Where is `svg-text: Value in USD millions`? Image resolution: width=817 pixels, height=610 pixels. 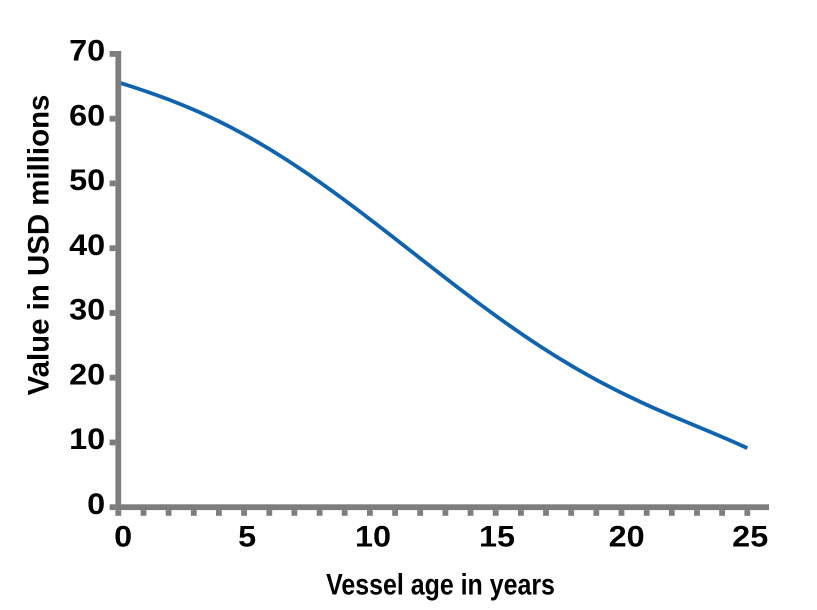 svg-text: Value in USD millions is located at coordinates (38, 245).